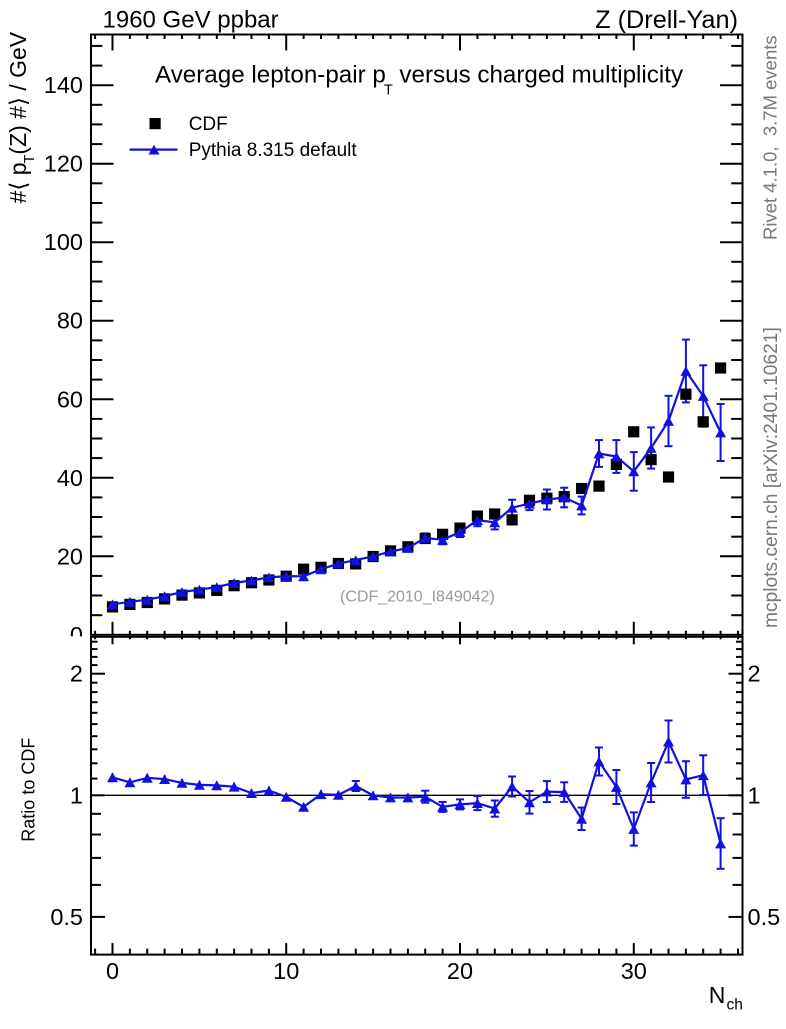  I want to click on svg-text: N, so click(717, 995).